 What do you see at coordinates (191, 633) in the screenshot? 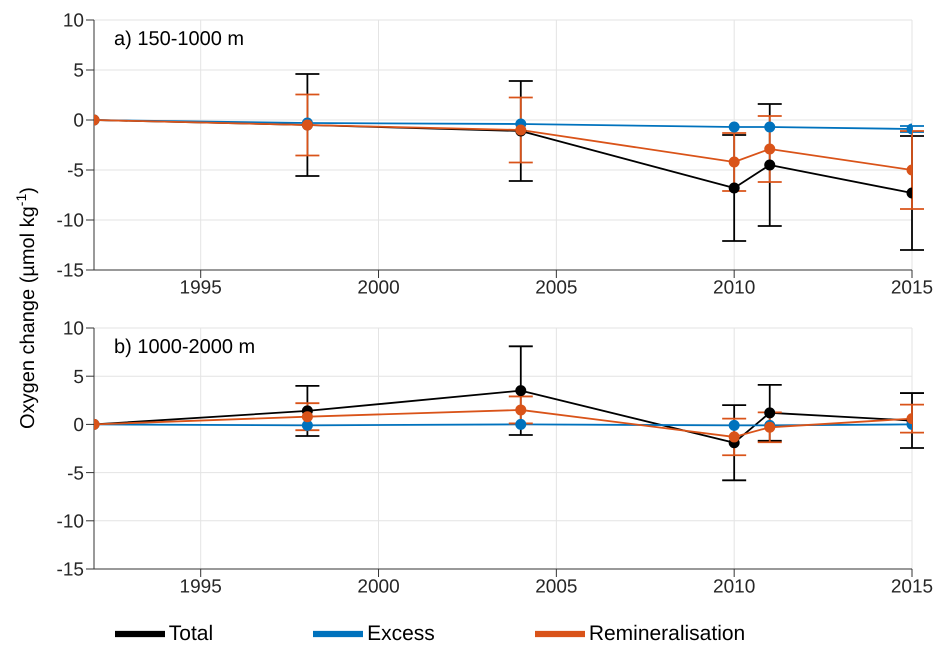
I see `legend-label: Total` at bounding box center [191, 633].